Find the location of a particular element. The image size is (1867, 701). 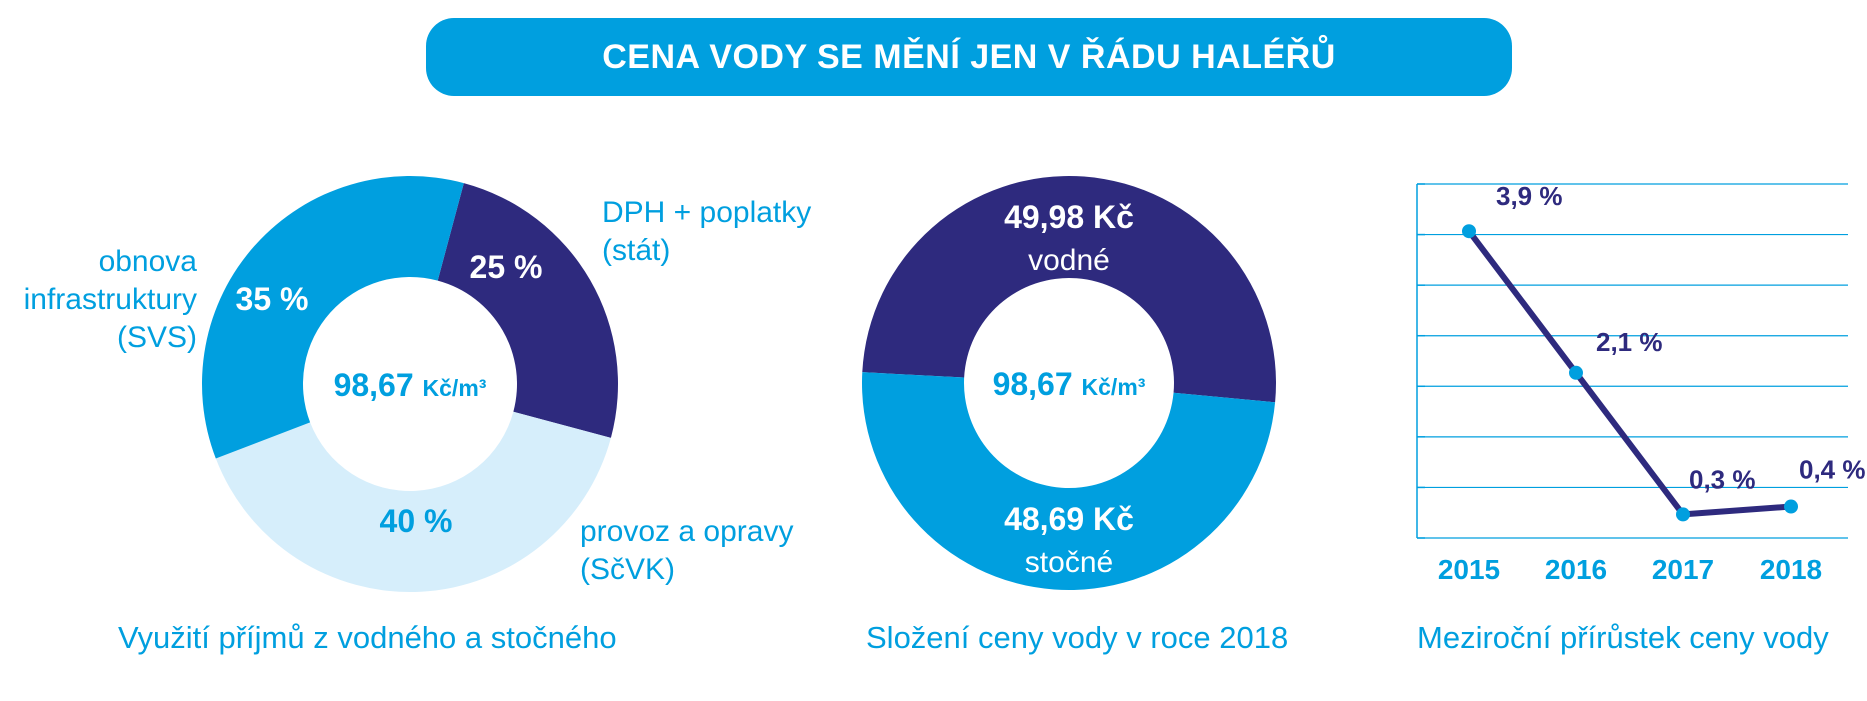

x-tick-label: 2017 is located at coordinates (1683, 569).